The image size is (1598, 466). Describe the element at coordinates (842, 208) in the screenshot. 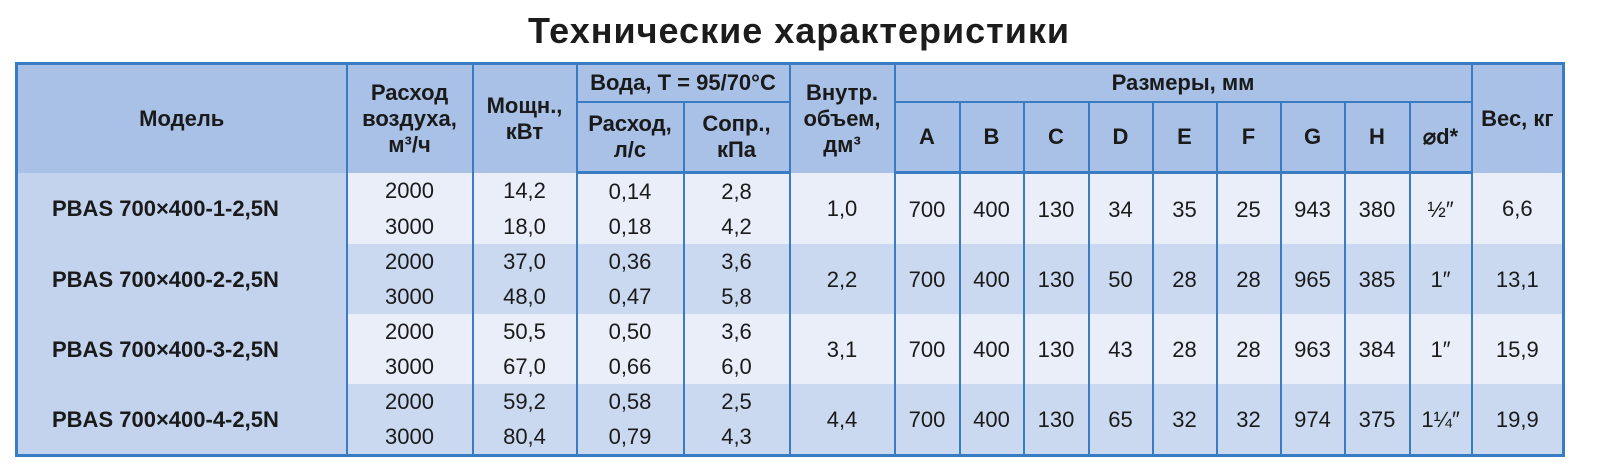

I see `cell: 1,0` at that location.